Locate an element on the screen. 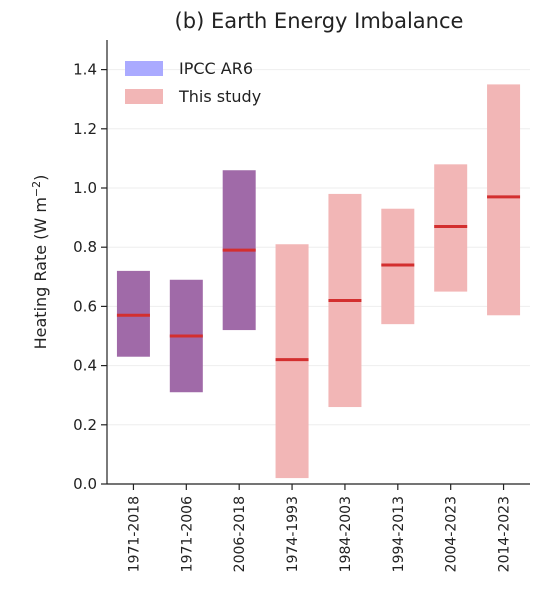  x-tick-label: 1971-2006 is located at coordinates (187, 534).